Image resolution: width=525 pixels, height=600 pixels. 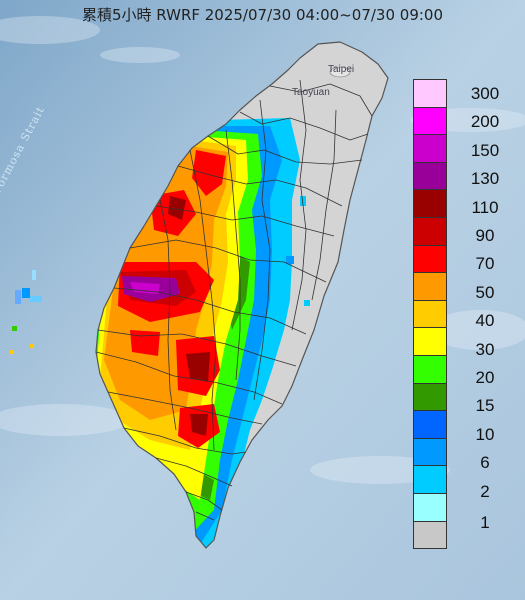 I want to click on legend-label-10: 10, so click(x=485, y=434).